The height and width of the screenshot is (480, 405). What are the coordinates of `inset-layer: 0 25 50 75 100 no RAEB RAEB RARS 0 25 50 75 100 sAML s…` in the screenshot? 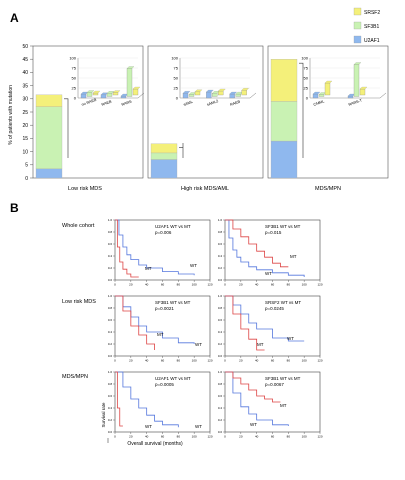 It's located at (228, 81).